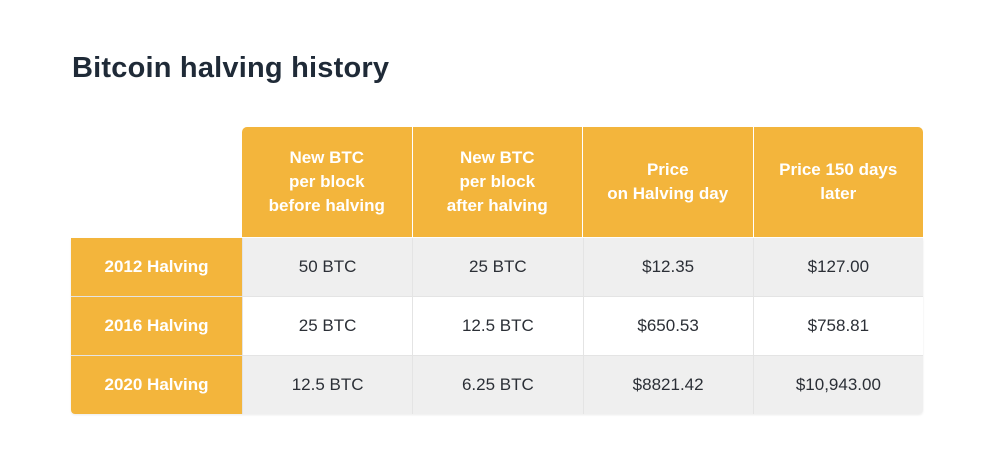 Image resolution: width=1000 pixels, height=450 pixels. What do you see at coordinates (156, 385) in the screenshot?
I see `row-label: 2020 Halving` at bounding box center [156, 385].